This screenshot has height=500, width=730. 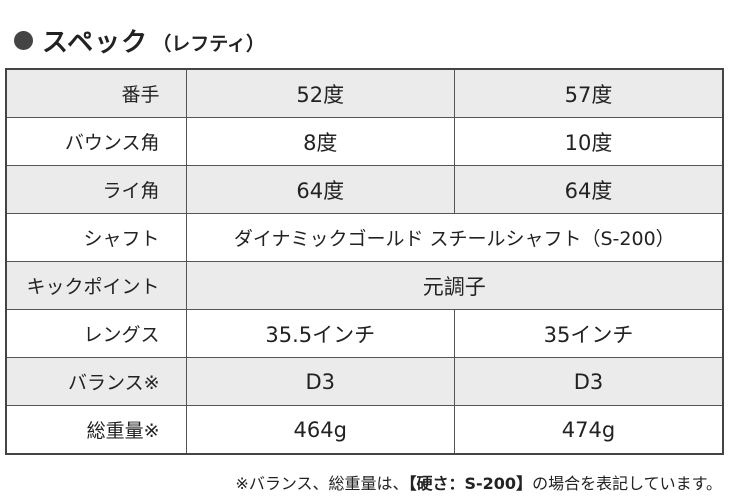 What do you see at coordinates (320, 333) in the screenshot?
I see `row-value-52: 35.5インチ` at bounding box center [320, 333].